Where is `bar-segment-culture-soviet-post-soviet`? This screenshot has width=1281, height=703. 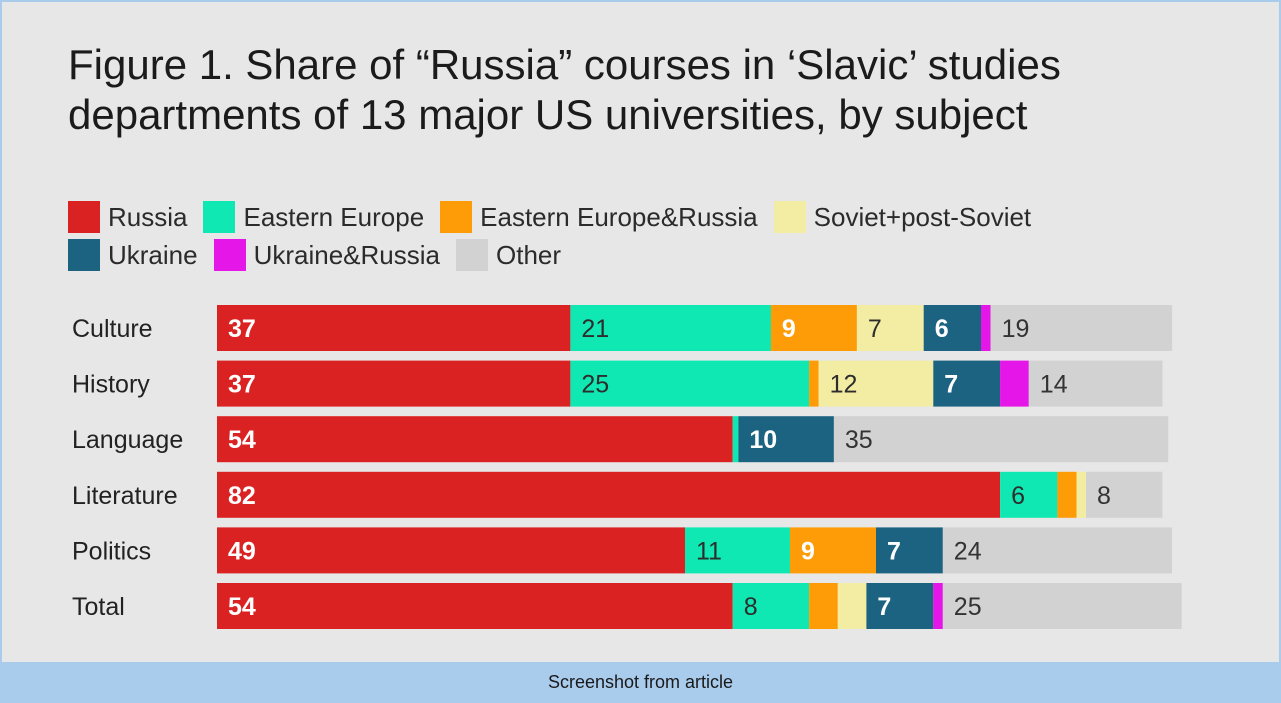
bar-segment-culture-soviet-post-soviet is located at coordinates (890, 328).